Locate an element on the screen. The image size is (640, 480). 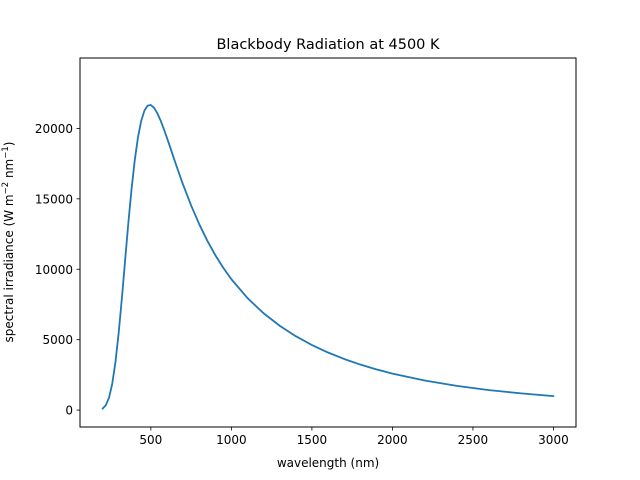
x-tick-label: 3000 is located at coordinates (553, 440).